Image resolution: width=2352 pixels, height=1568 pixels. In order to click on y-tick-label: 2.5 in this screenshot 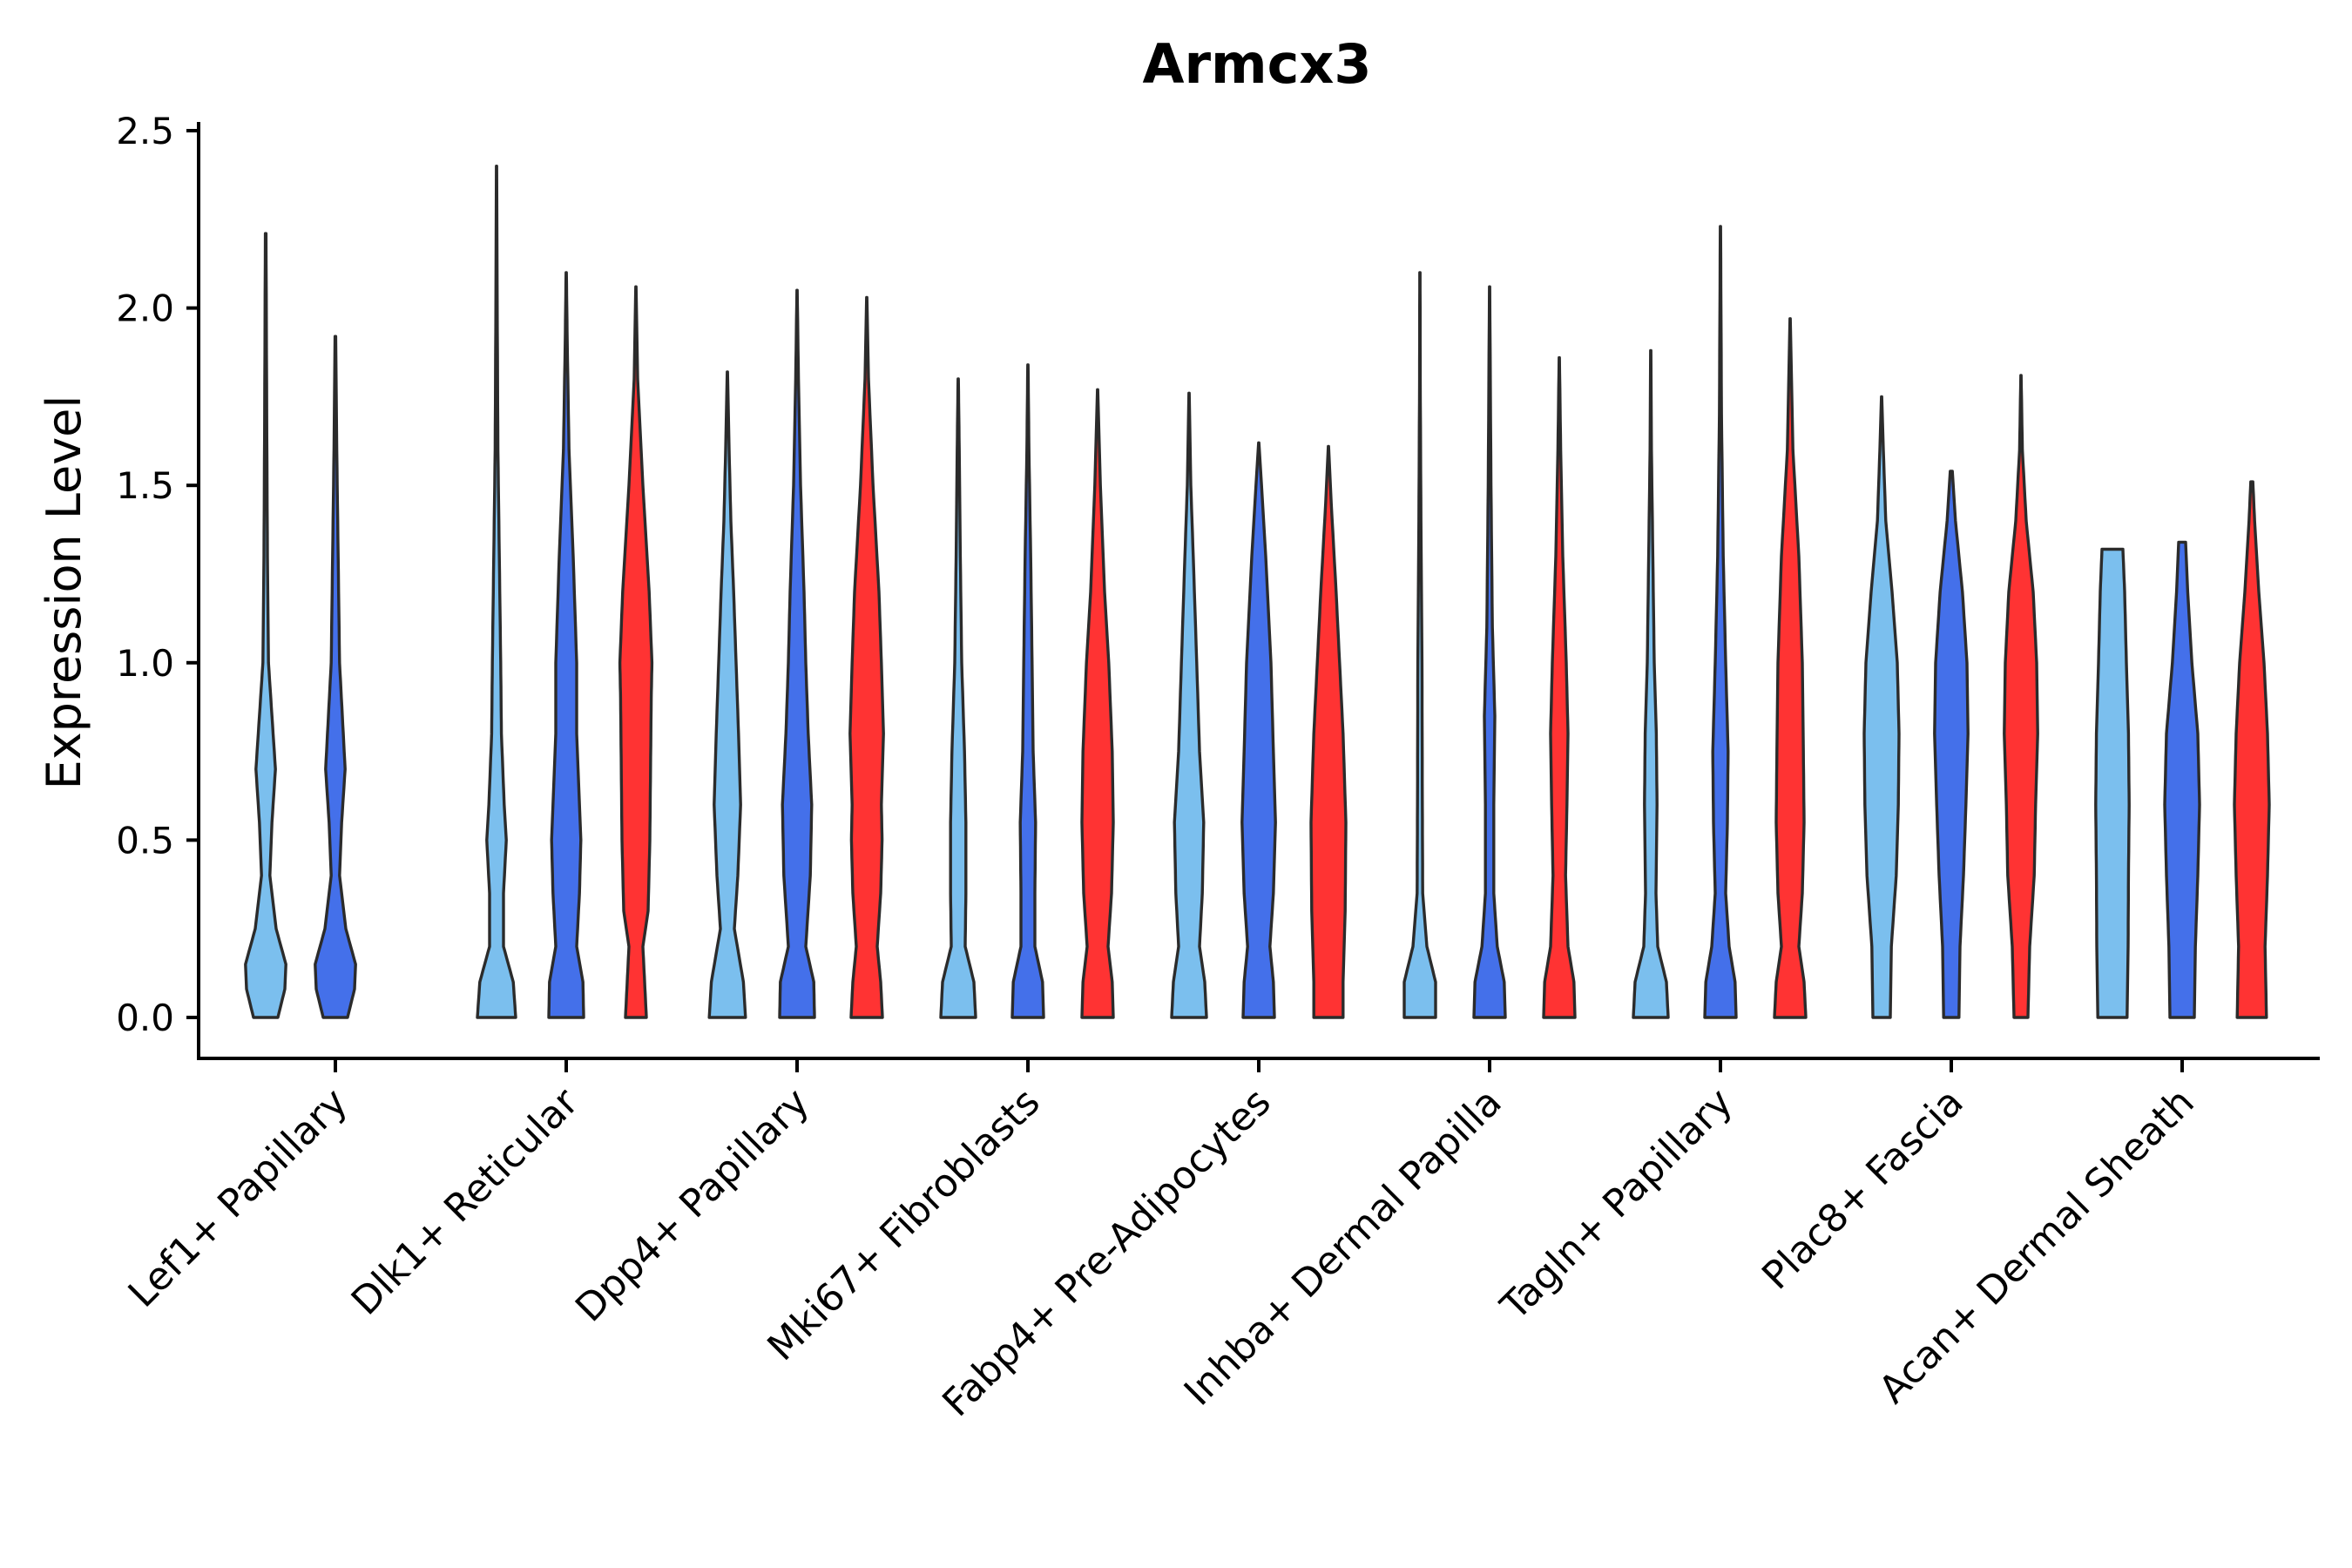, I will do `click(145, 131)`.